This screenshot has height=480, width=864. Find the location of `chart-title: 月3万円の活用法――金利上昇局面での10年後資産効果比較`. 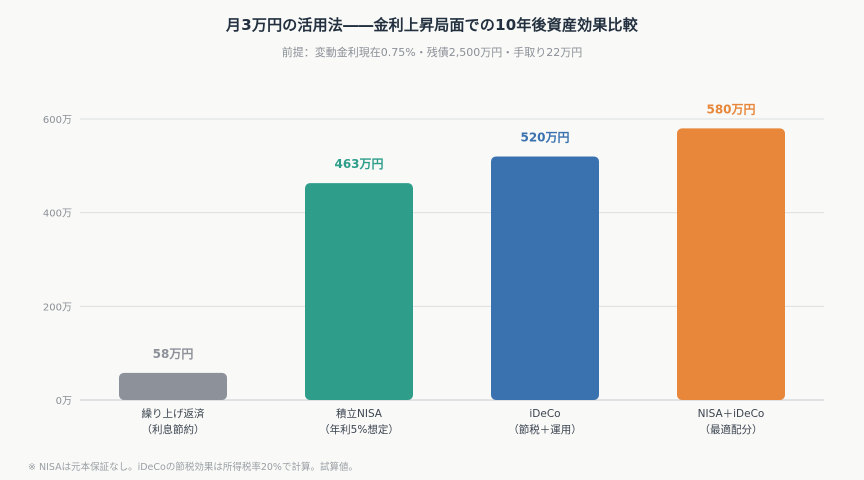

chart-title: 月3万円の活用法――金利上昇局面での10年後資産効果比較 is located at coordinates (432, 25).